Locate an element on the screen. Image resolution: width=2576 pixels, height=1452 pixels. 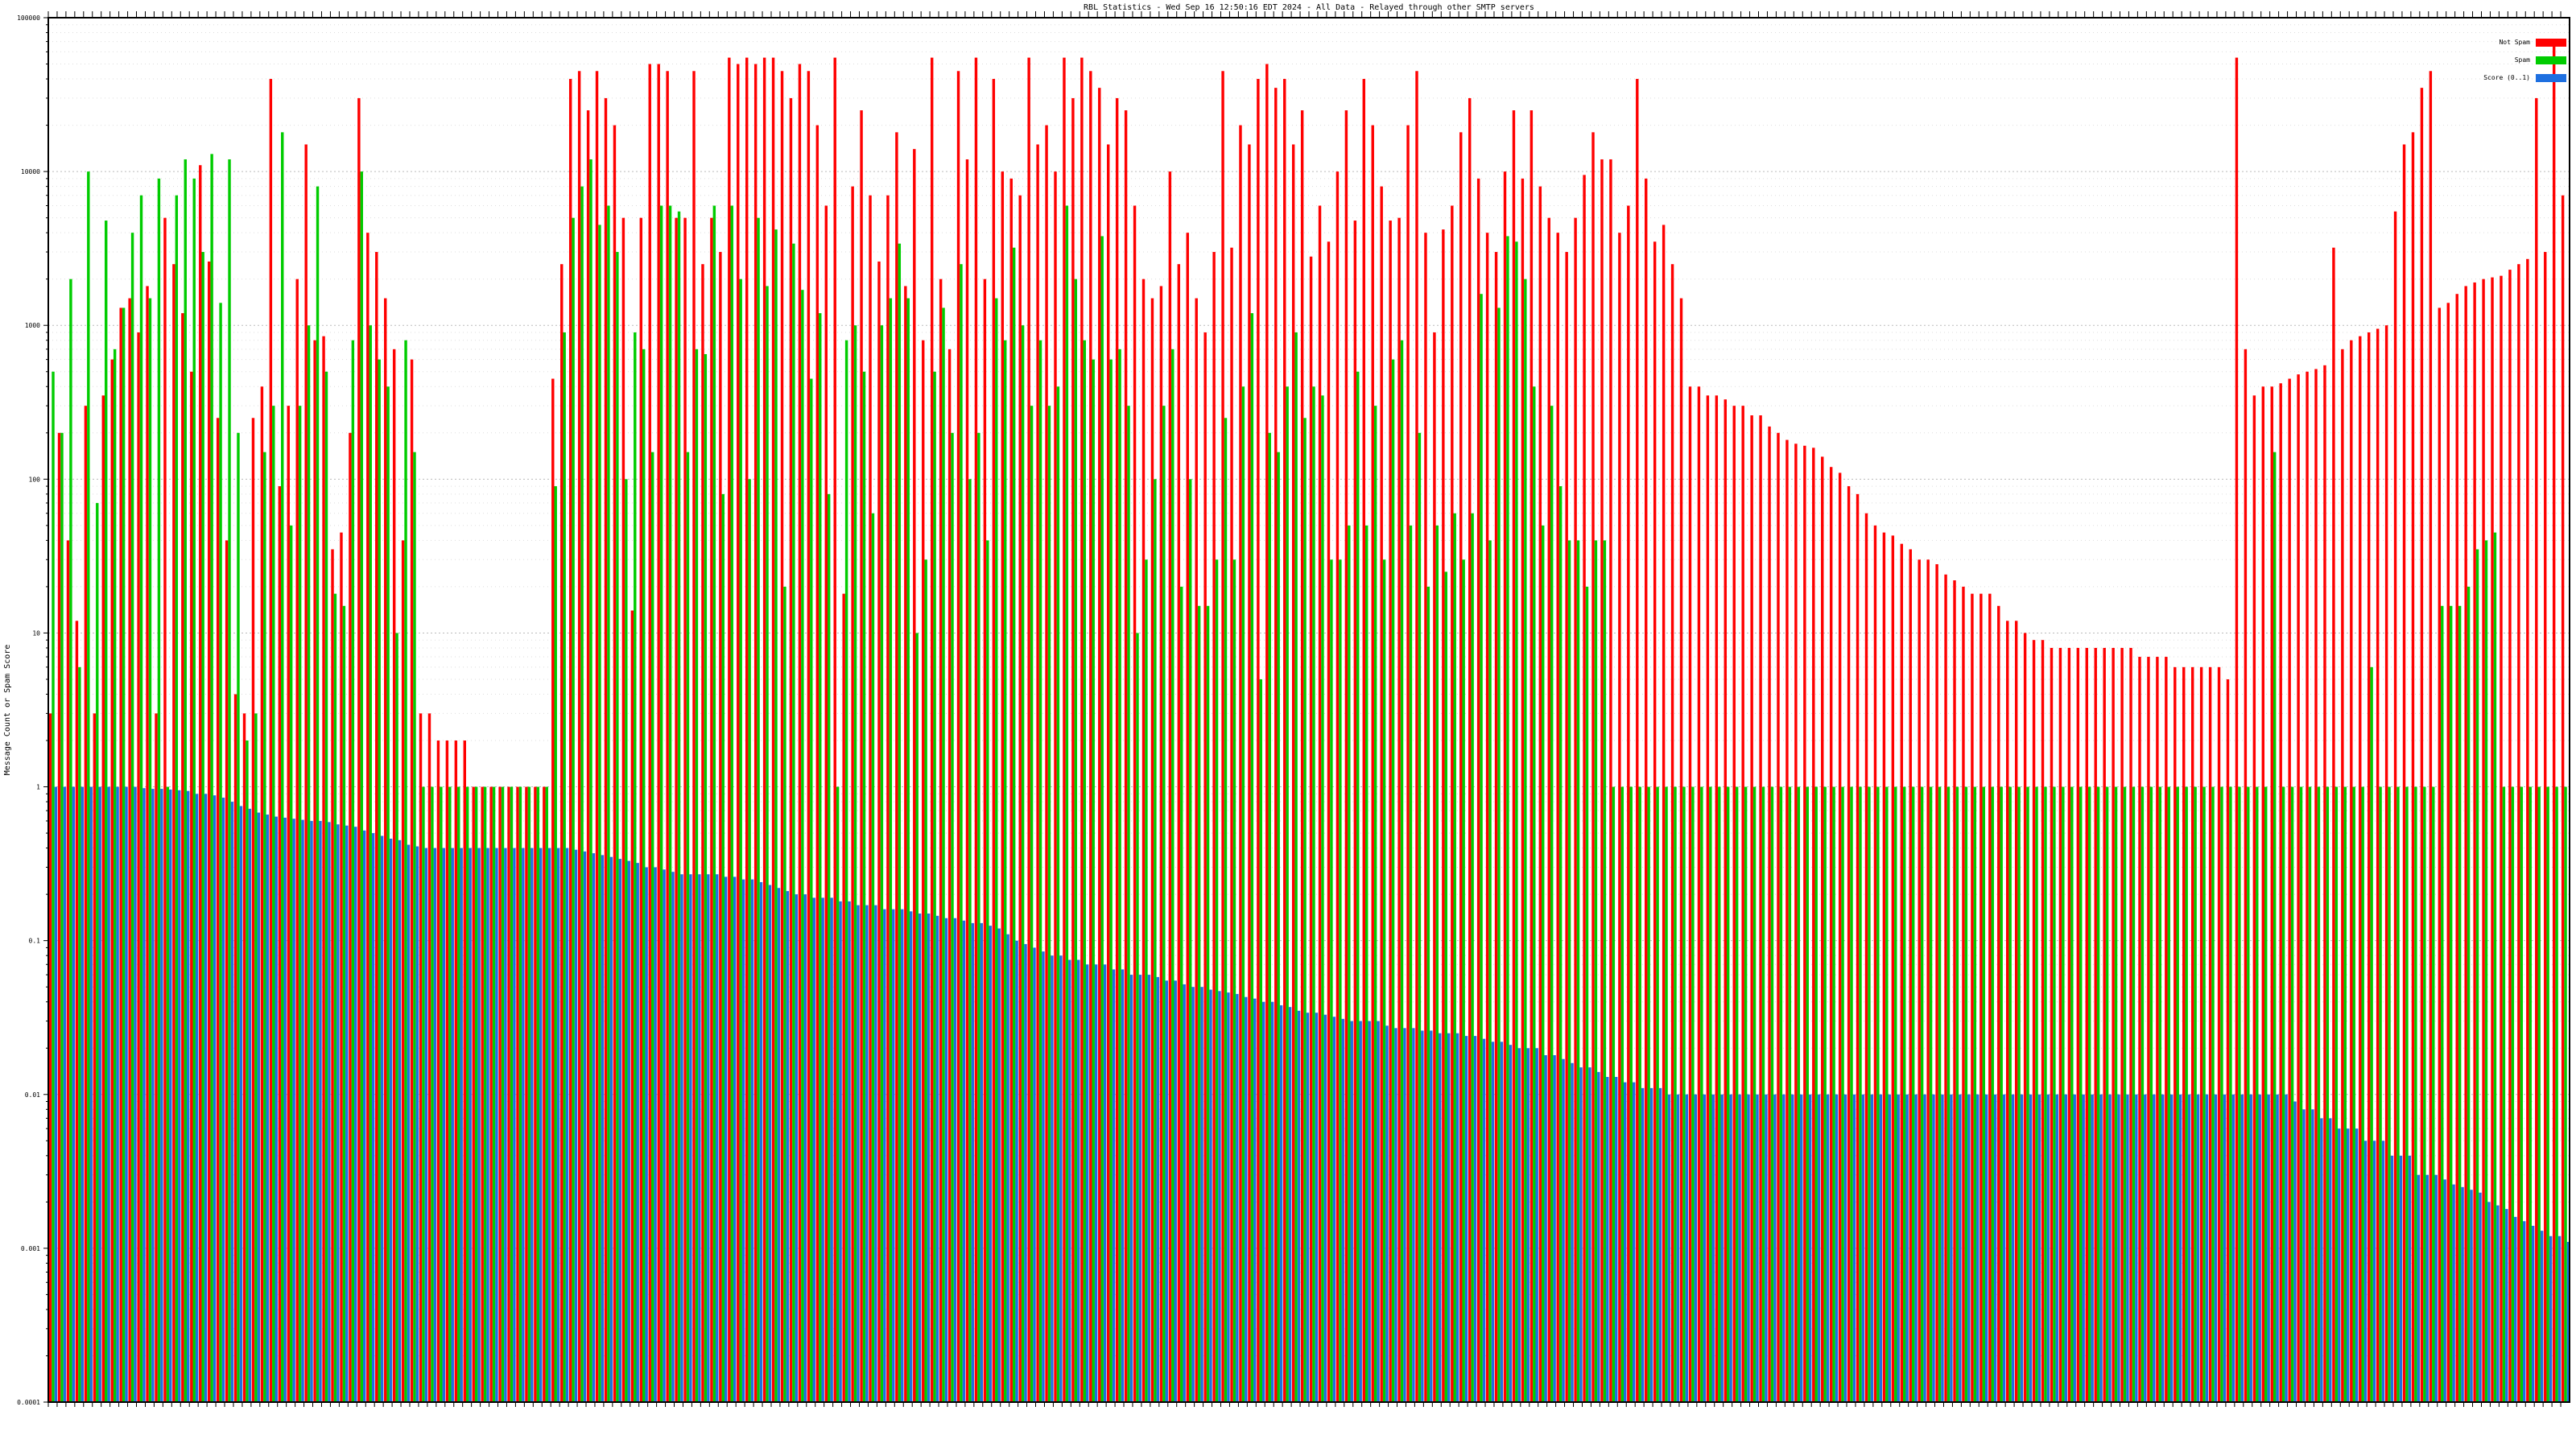
y-tick-label: 0.1 is located at coordinates (35, 942).